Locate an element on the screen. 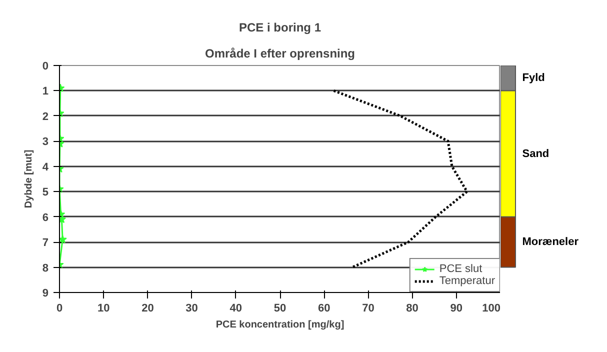 The height and width of the screenshot is (352, 607). x-tick-label: 90 is located at coordinates (456, 308).